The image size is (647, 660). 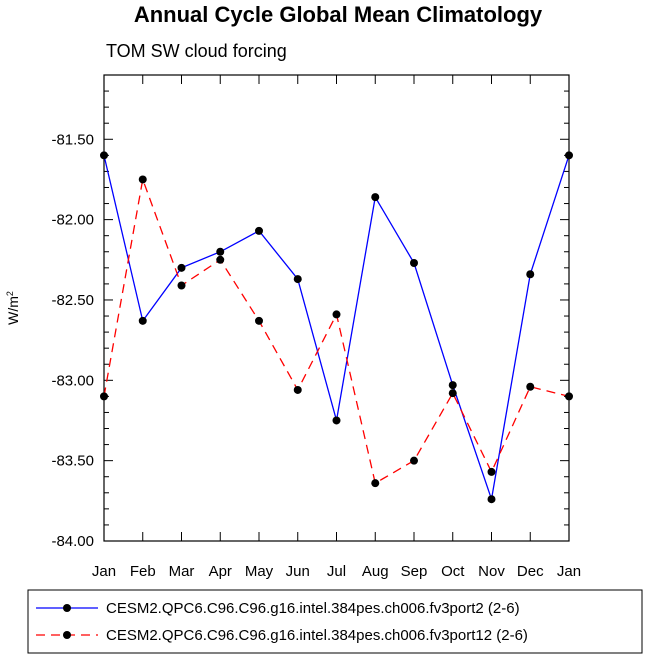 What do you see at coordinates (530, 571) in the screenshot?
I see `x-tick-label: Dec` at bounding box center [530, 571].